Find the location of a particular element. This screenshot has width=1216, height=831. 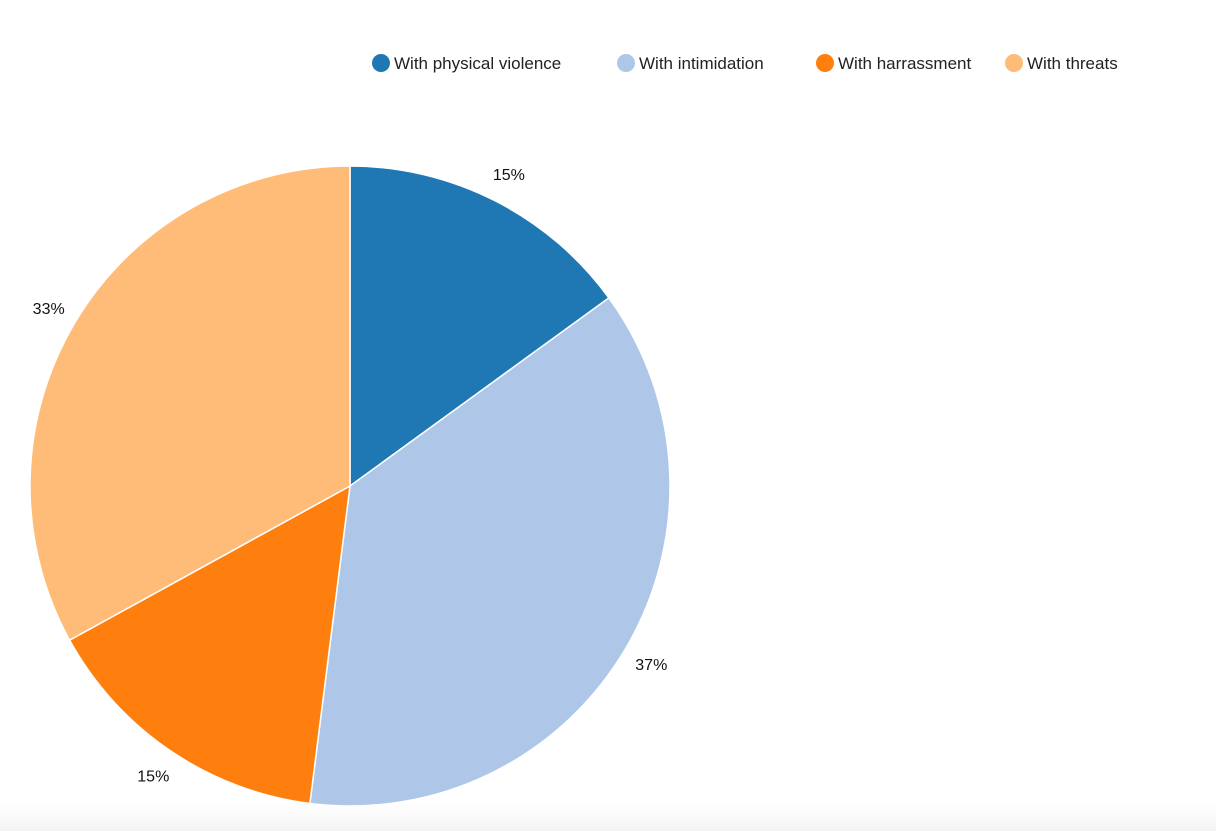

data-label-with-harrassment: 15% is located at coordinates (153, 777).